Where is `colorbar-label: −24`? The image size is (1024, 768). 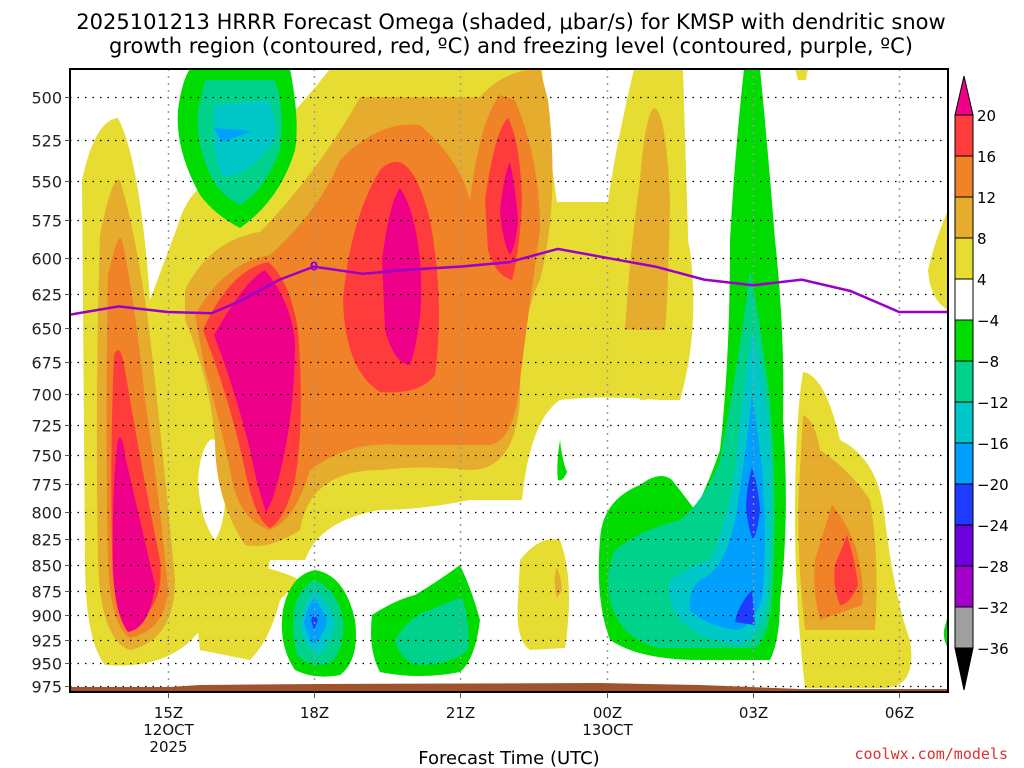 colorbar-label: −24 is located at coordinates (993, 526).